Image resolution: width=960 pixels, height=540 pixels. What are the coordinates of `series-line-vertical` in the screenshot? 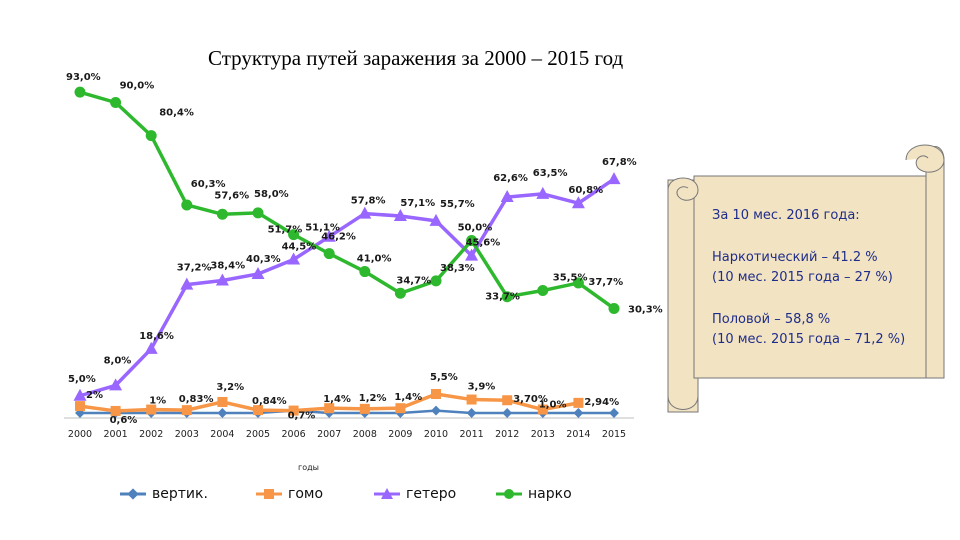 It's located at (347, 412).